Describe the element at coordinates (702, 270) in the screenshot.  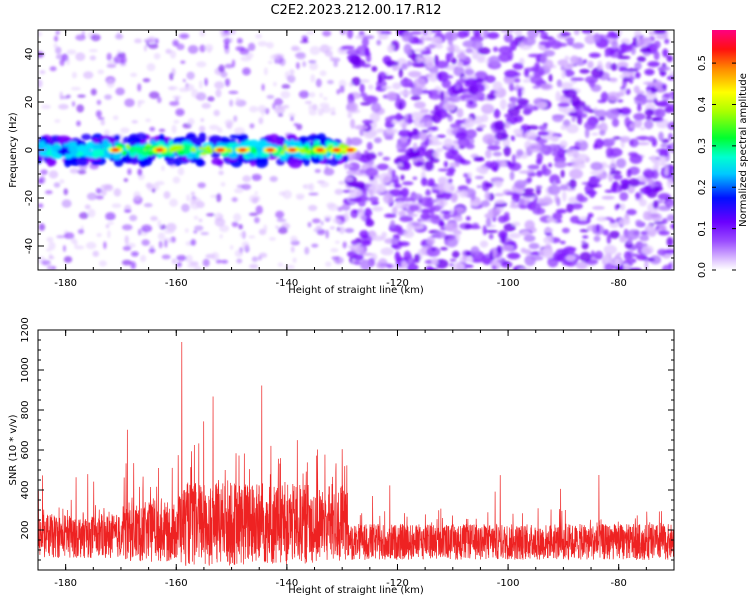
I see `colorbar-tick-label: 0.0` at that location.